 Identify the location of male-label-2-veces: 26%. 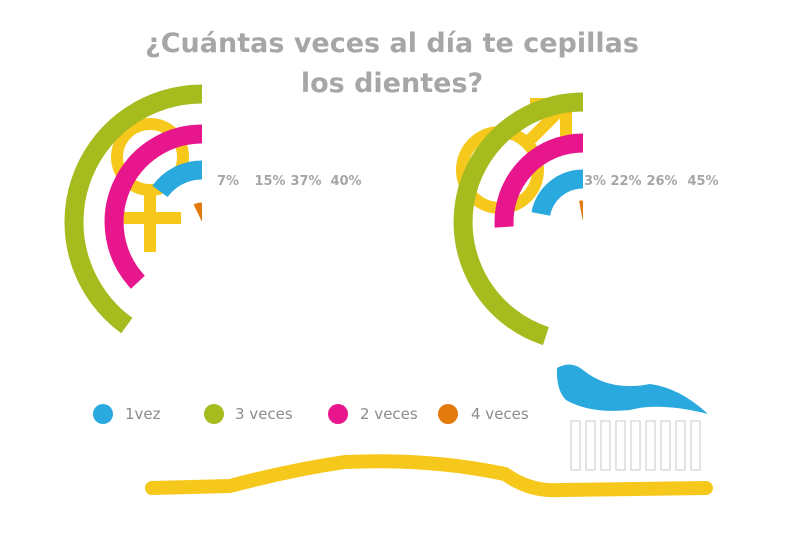
(661, 181).